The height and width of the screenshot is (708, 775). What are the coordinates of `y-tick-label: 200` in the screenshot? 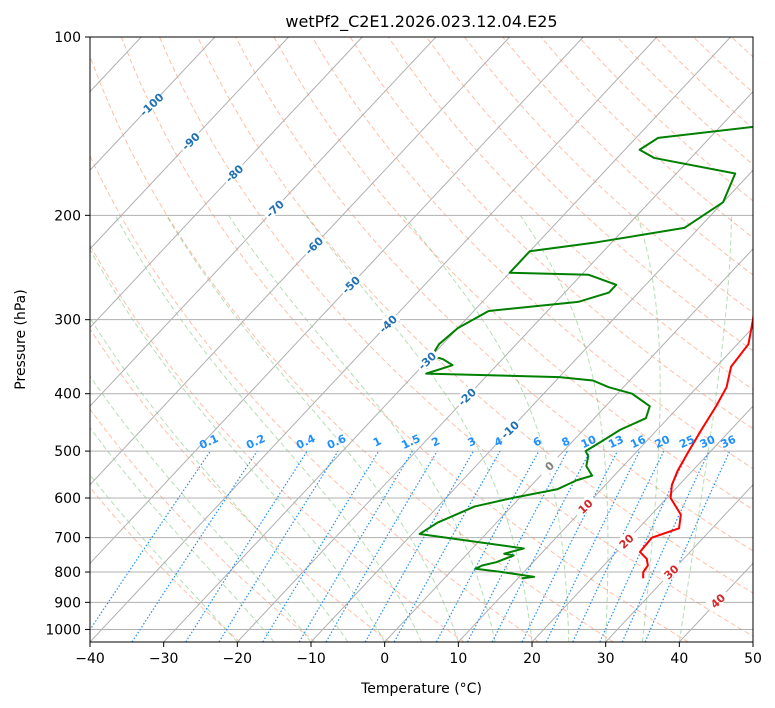 It's located at (67, 216).